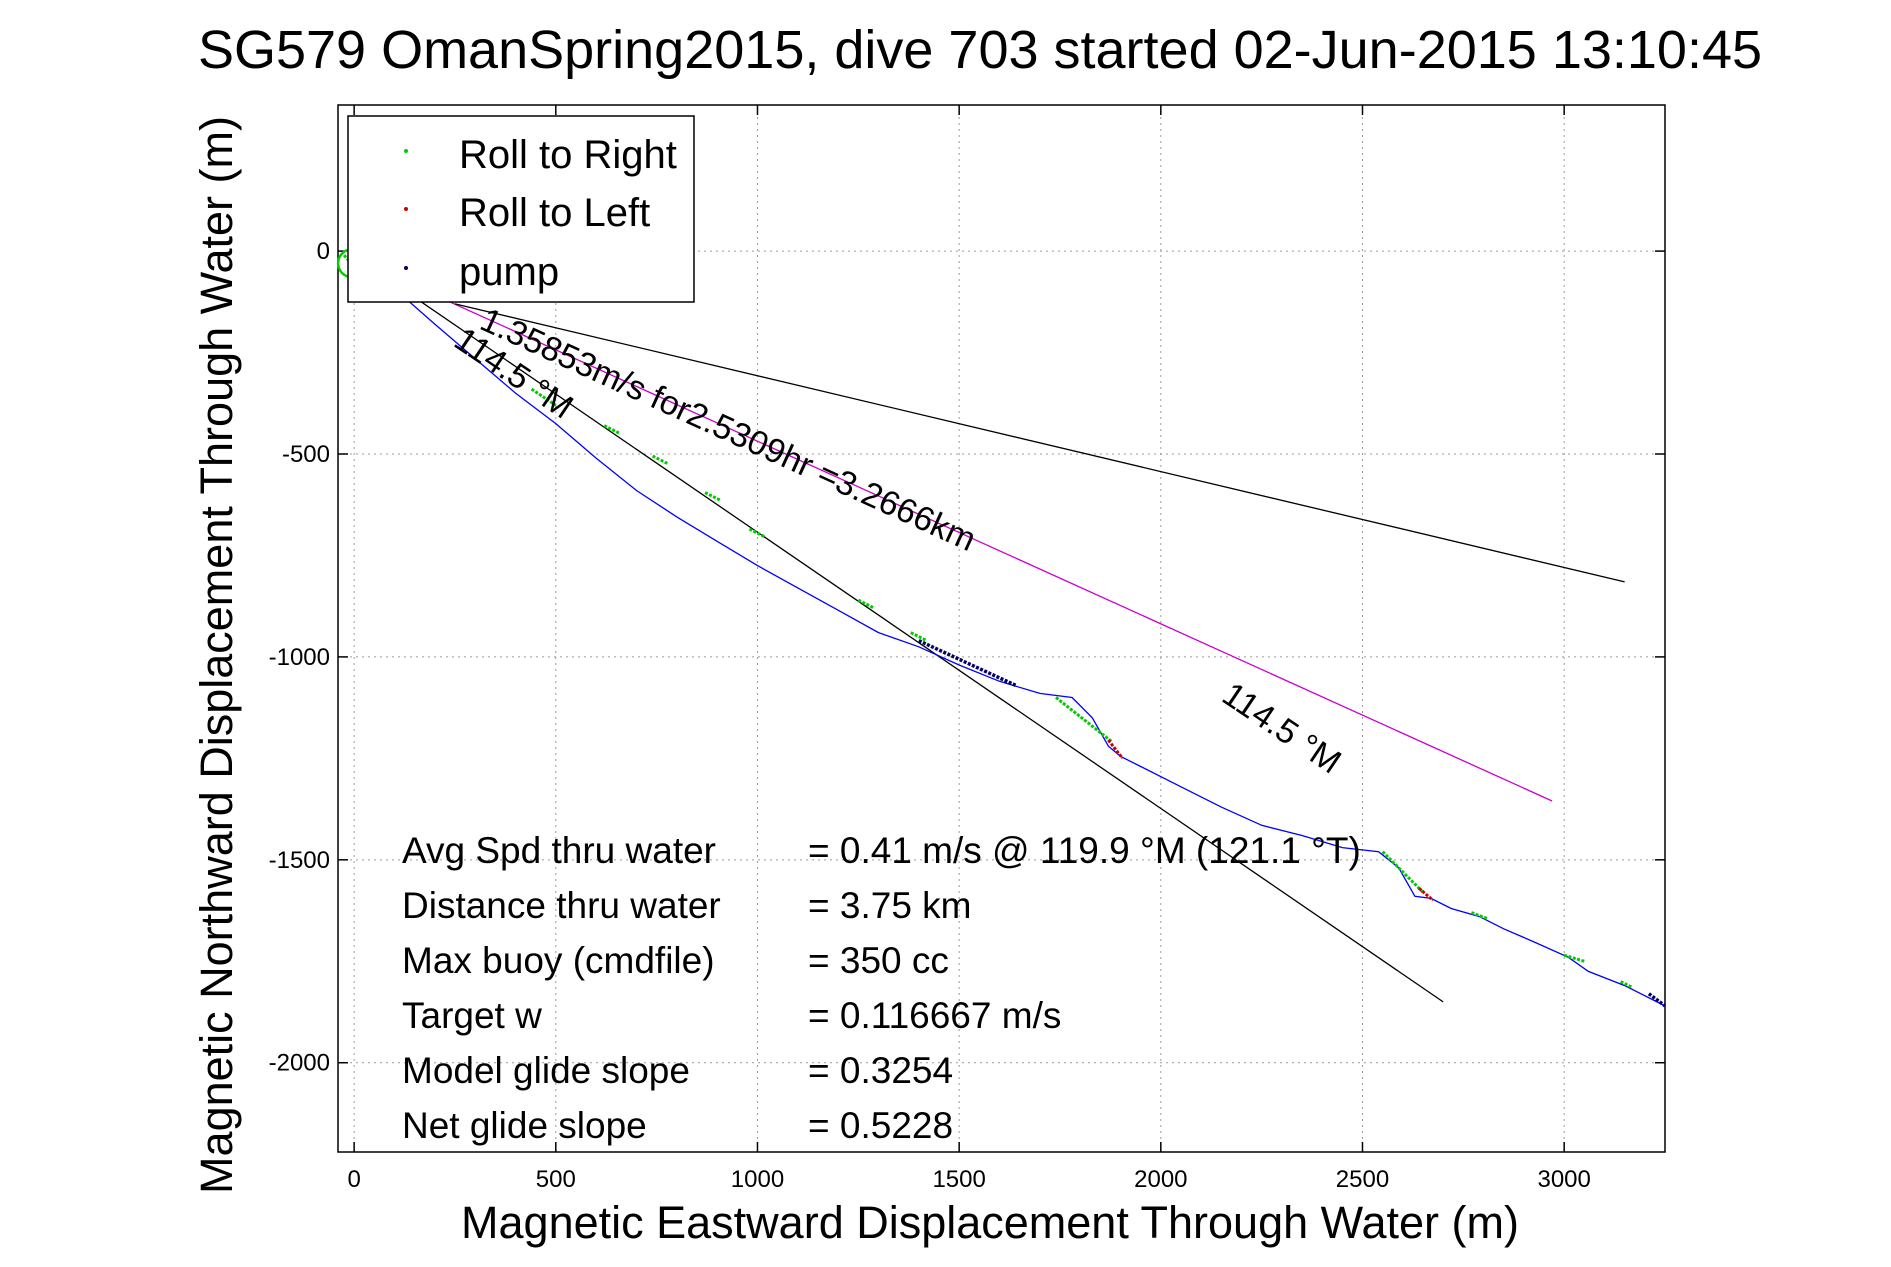  What do you see at coordinates (890, 905) in the screenshot?
I see `stat-value-distance: = 3.75 km` at bounding box center [890, 905].